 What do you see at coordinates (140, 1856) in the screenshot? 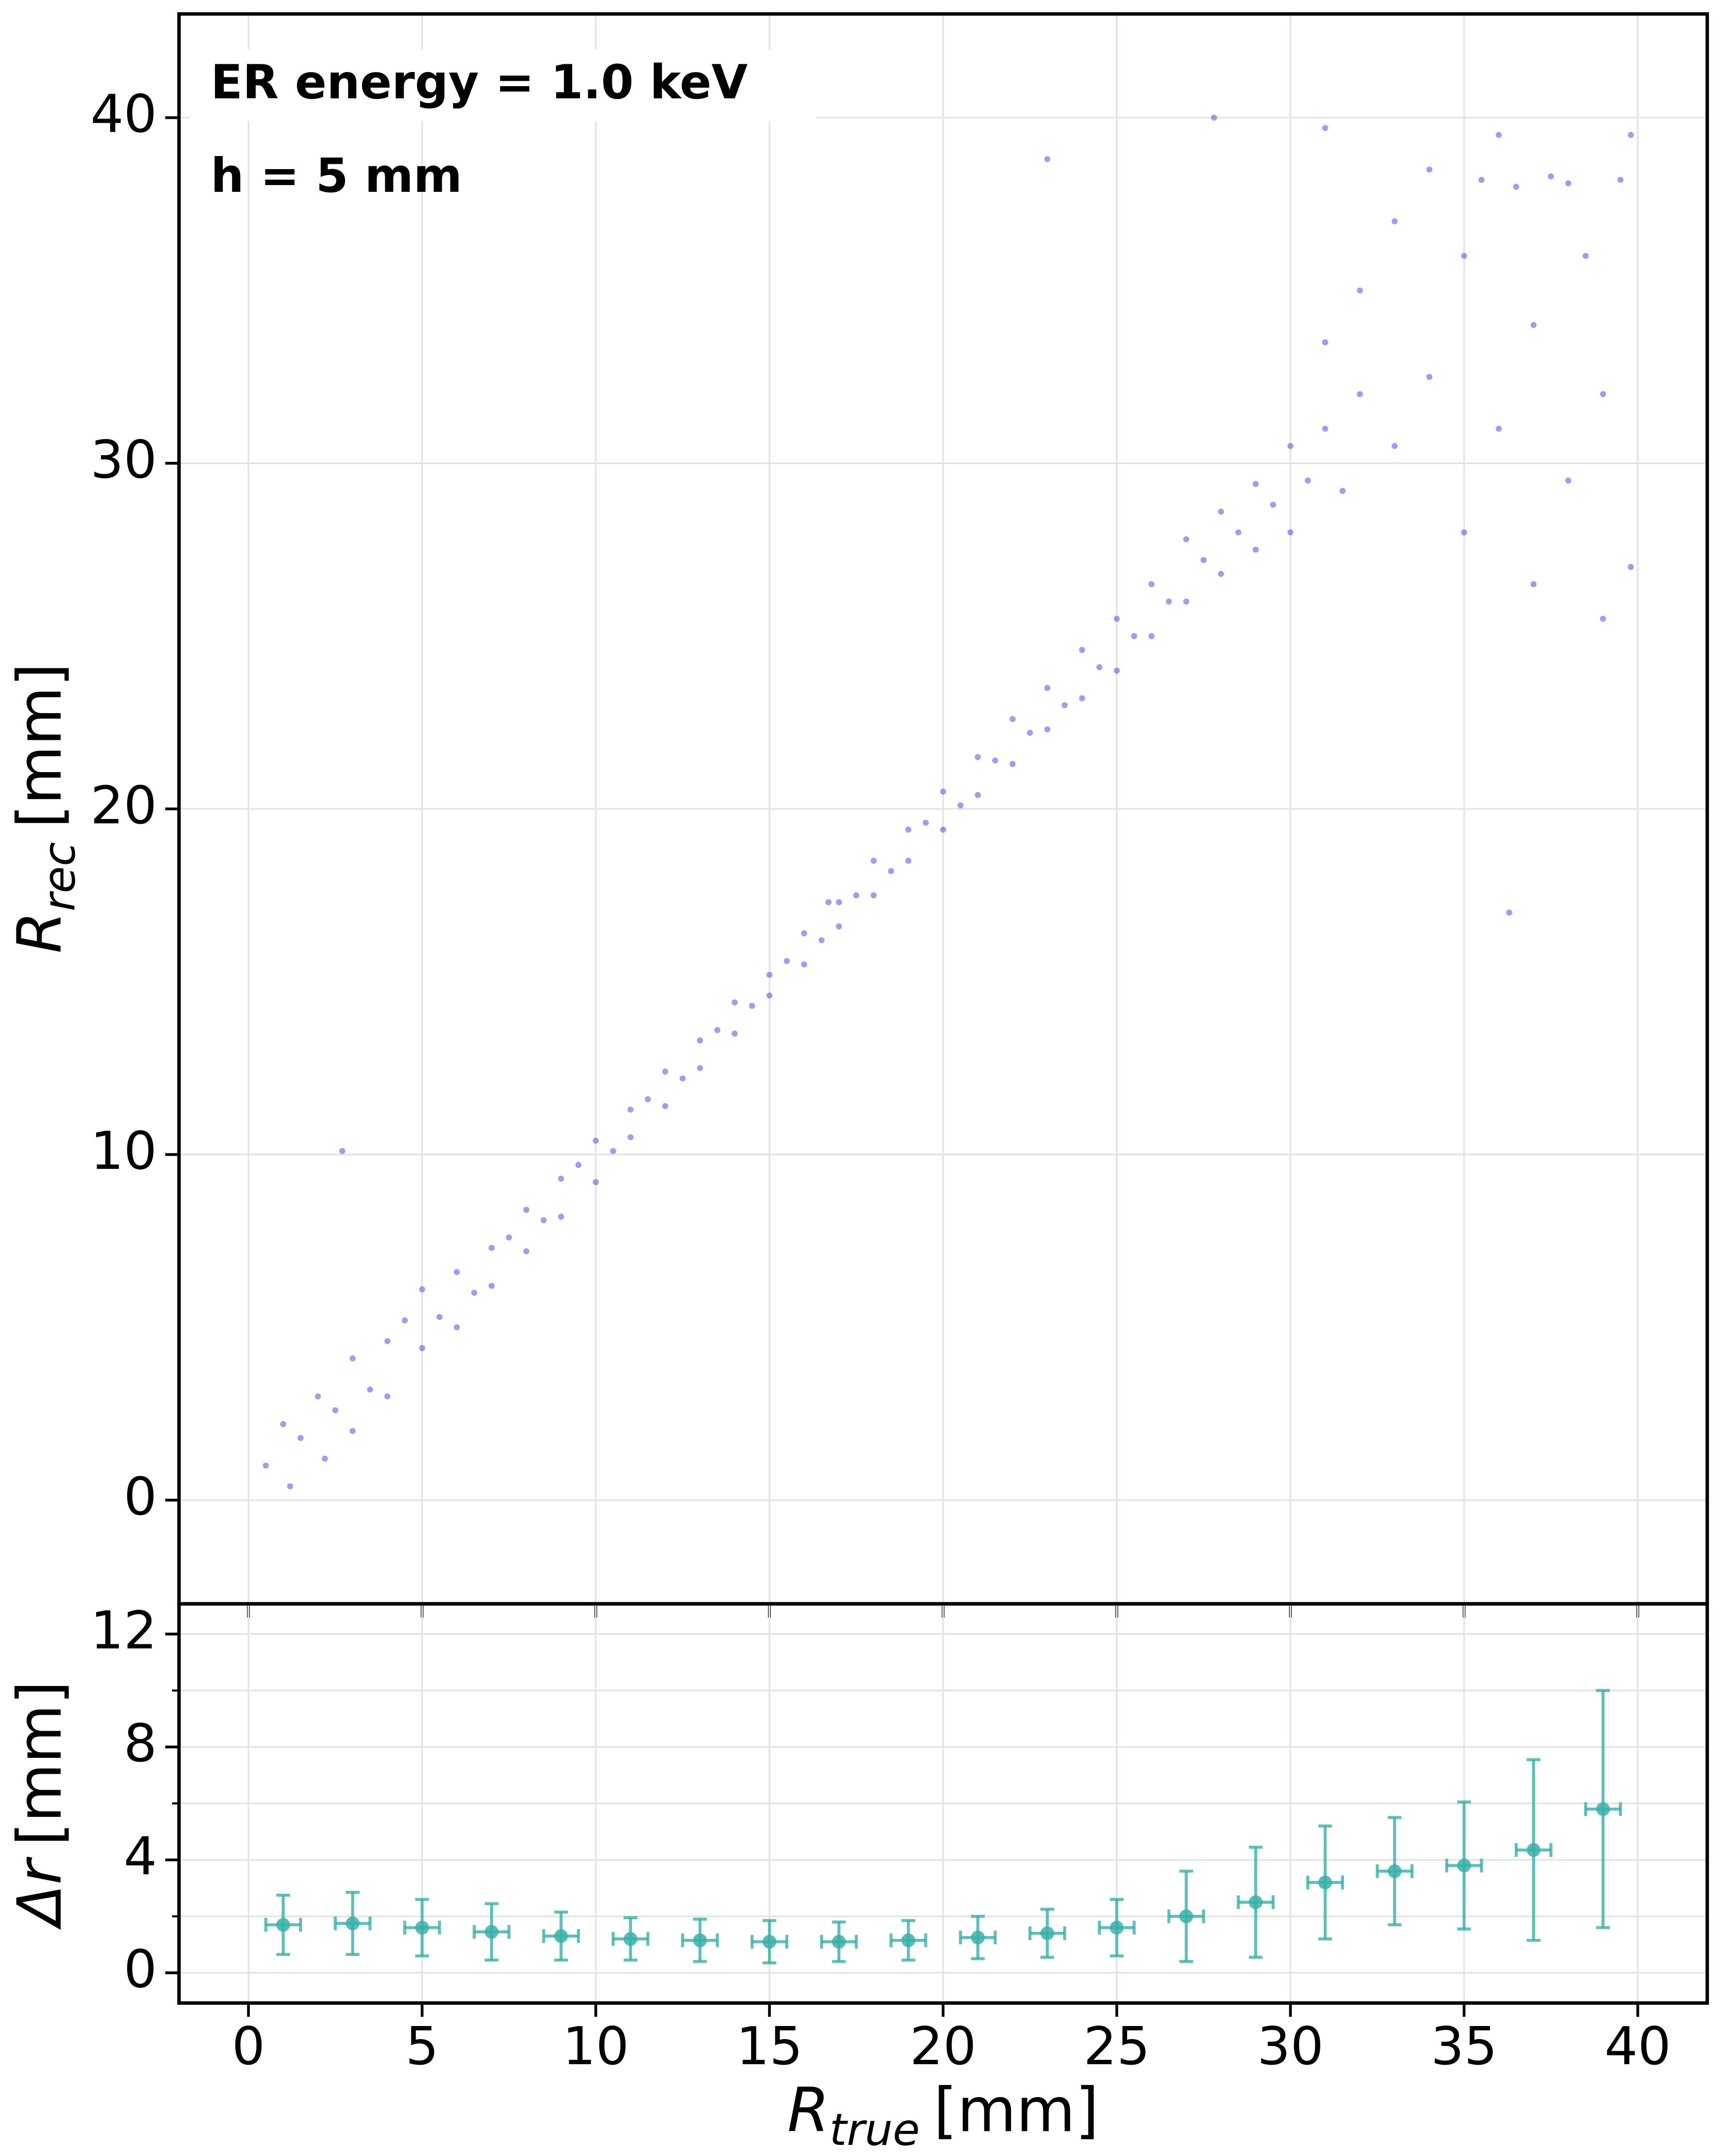
I see `y-tick-label: 4` at bounding box center [140, 1856].